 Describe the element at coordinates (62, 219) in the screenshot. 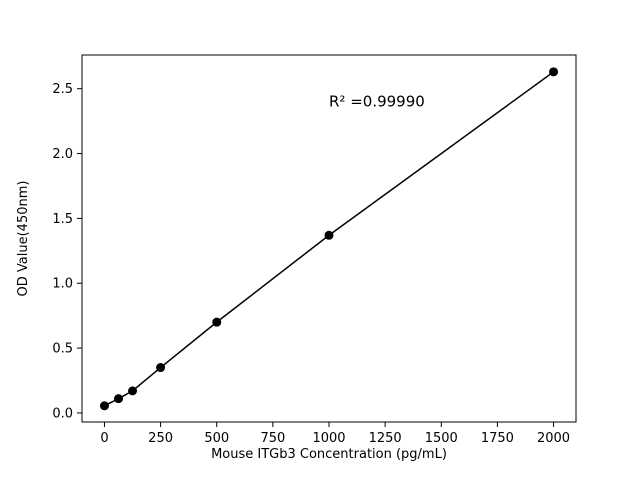

I see `y-tick-label: 1.5` at that location.